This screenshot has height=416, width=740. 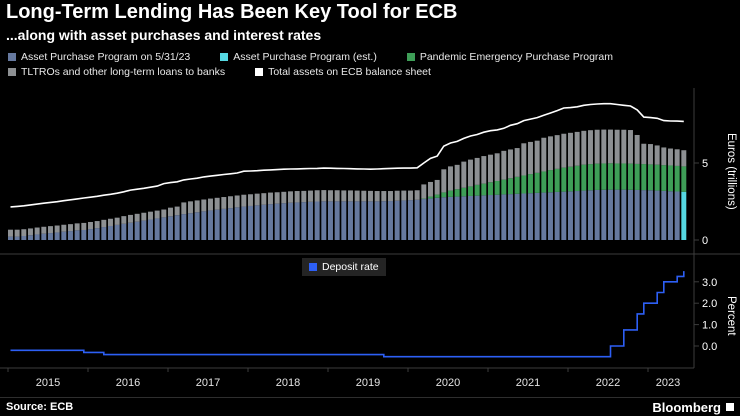 What do you see at coordinates (343, 72) in the screenshot?
I see `legend-item-total-assets: Total assets on ECB balance sheet` at bounding box center [343, 72].